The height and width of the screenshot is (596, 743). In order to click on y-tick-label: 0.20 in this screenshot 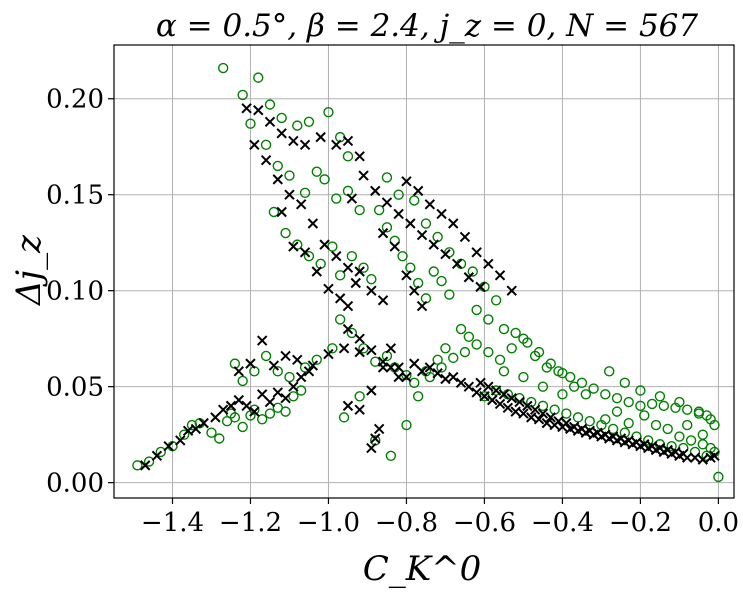, I will do `click(75, 100)`.